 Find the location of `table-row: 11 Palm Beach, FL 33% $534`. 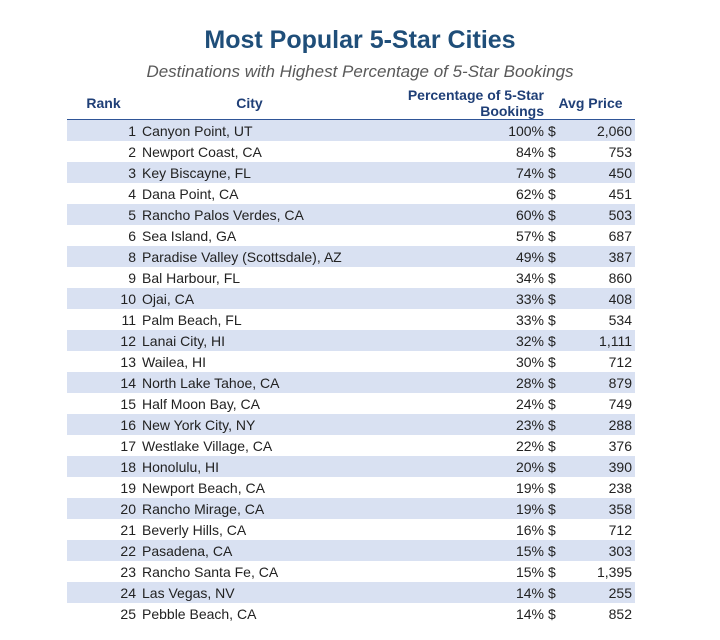

table-row: 11 Palm Beach, FL 33% $534 is located at coordinates (351, 319).